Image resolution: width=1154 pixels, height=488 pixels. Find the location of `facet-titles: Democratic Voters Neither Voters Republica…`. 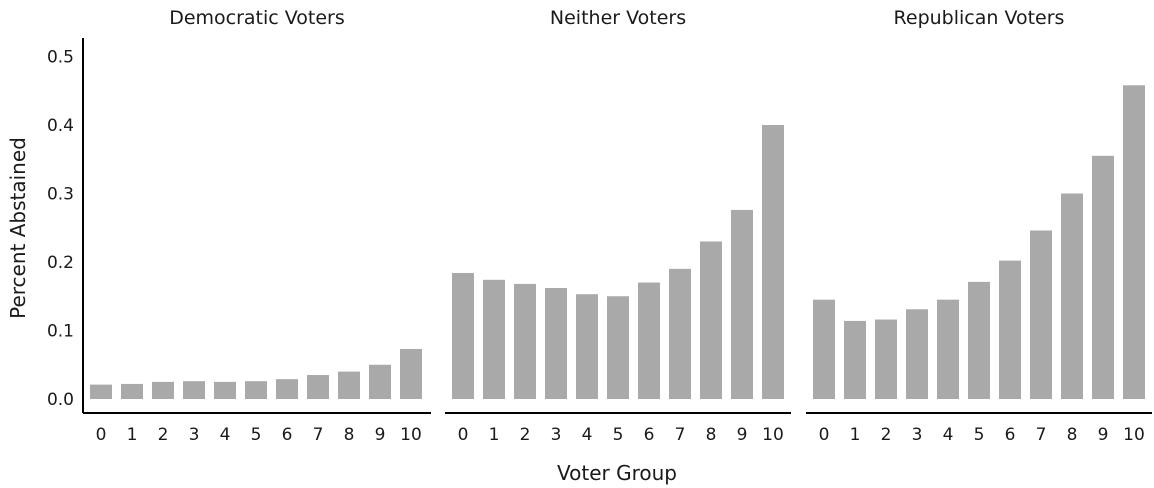

facet-titles: Democratic Voters Neither Voters Republica… is located at coordinates (616, 18).